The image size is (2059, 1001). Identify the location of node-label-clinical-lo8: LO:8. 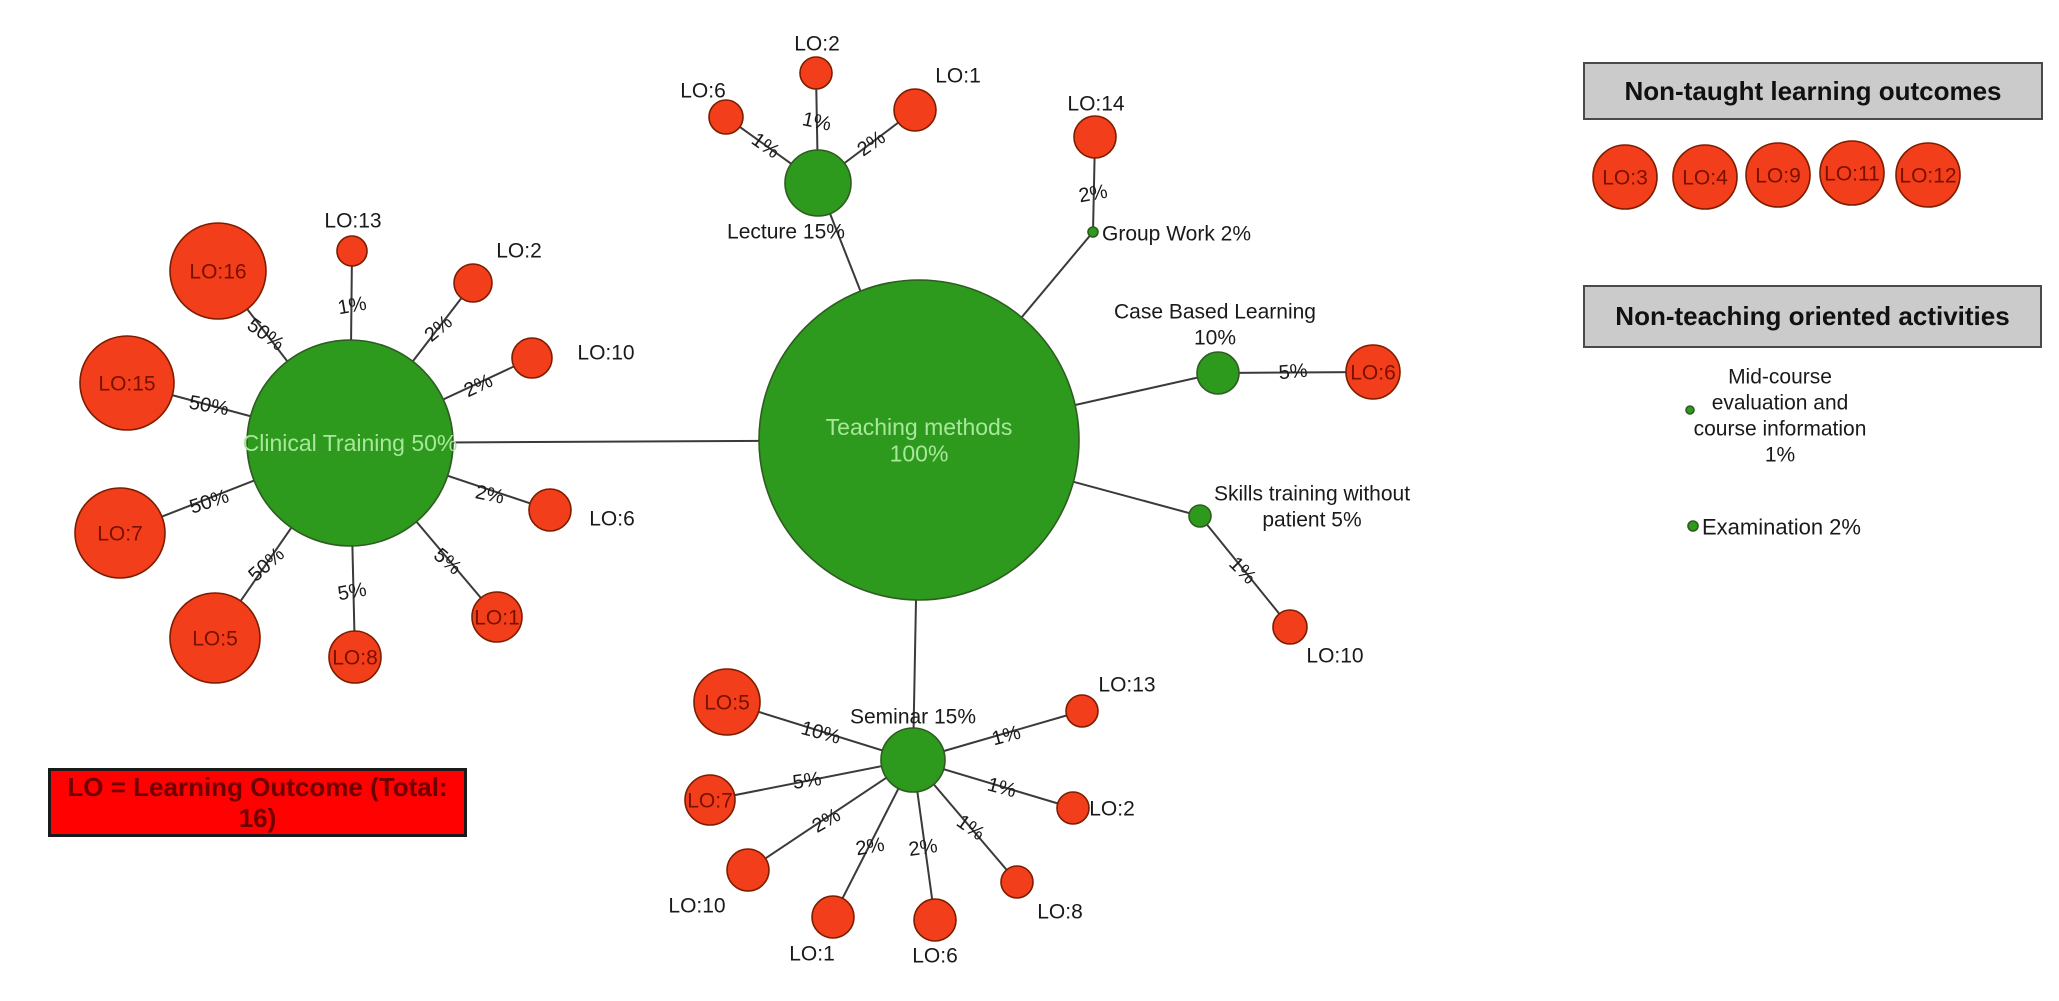
(355, 657).